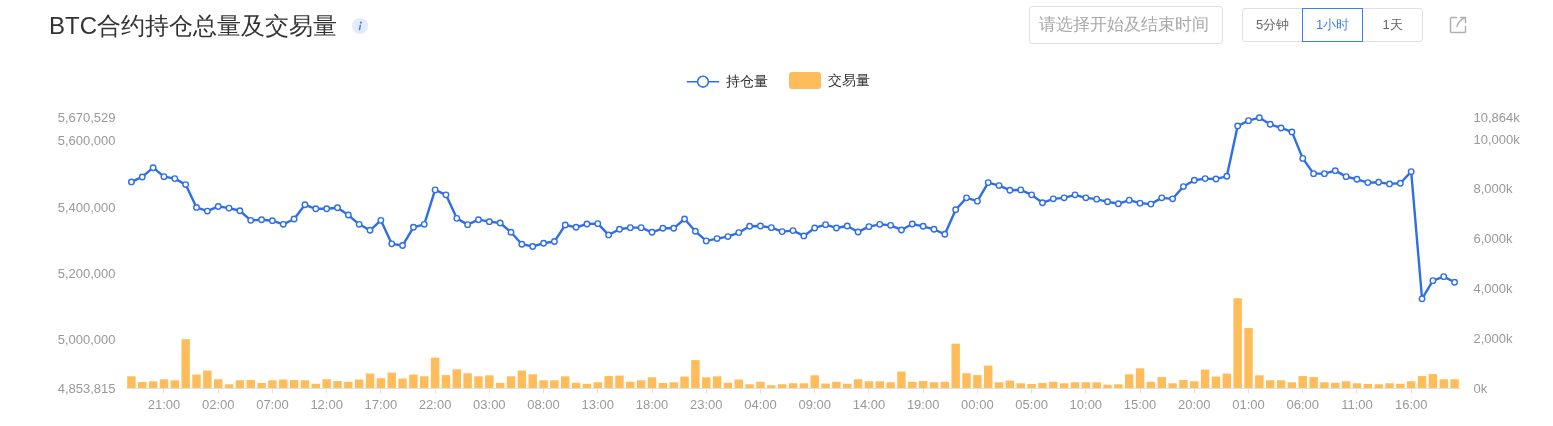 The image size is (1553, 426). I want to click on x-tick-label: 05:00, so click(1031, 404).